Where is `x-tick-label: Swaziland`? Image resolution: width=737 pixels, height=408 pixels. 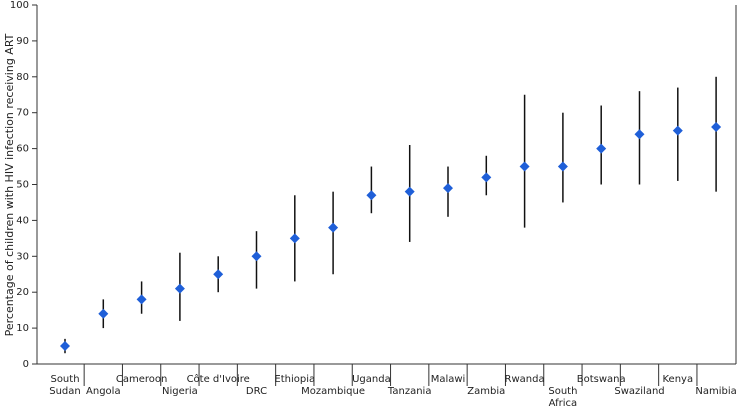
x-tick-label: Swaziland is located at coordinates (639, 391).